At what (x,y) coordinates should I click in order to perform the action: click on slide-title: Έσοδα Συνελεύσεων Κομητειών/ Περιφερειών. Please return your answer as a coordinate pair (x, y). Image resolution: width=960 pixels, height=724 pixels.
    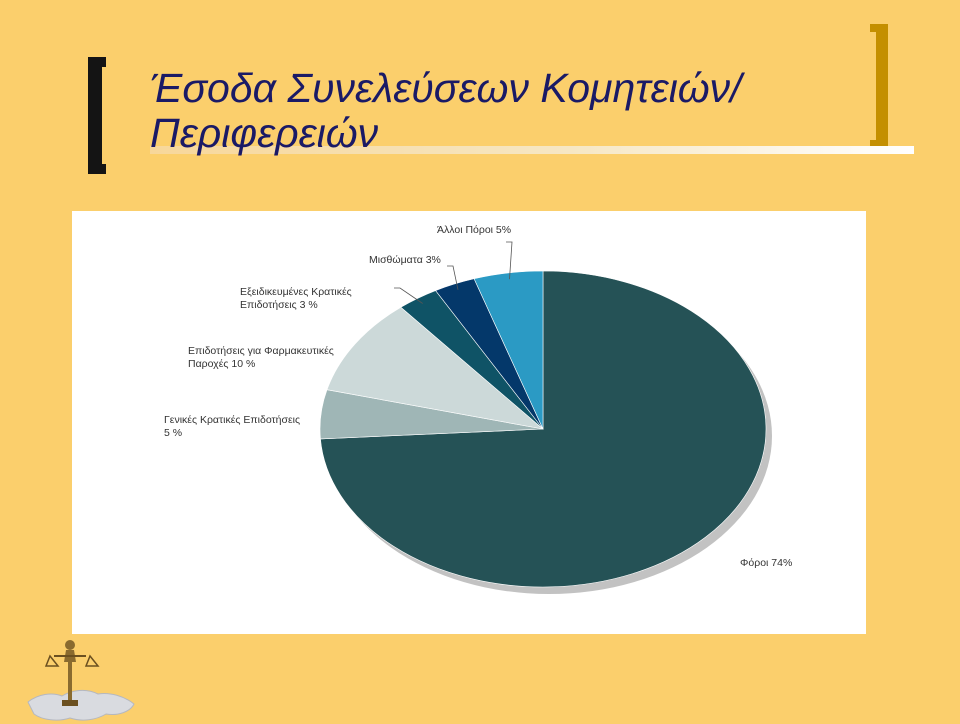
    Looking at the image, I should click on (500, 111).